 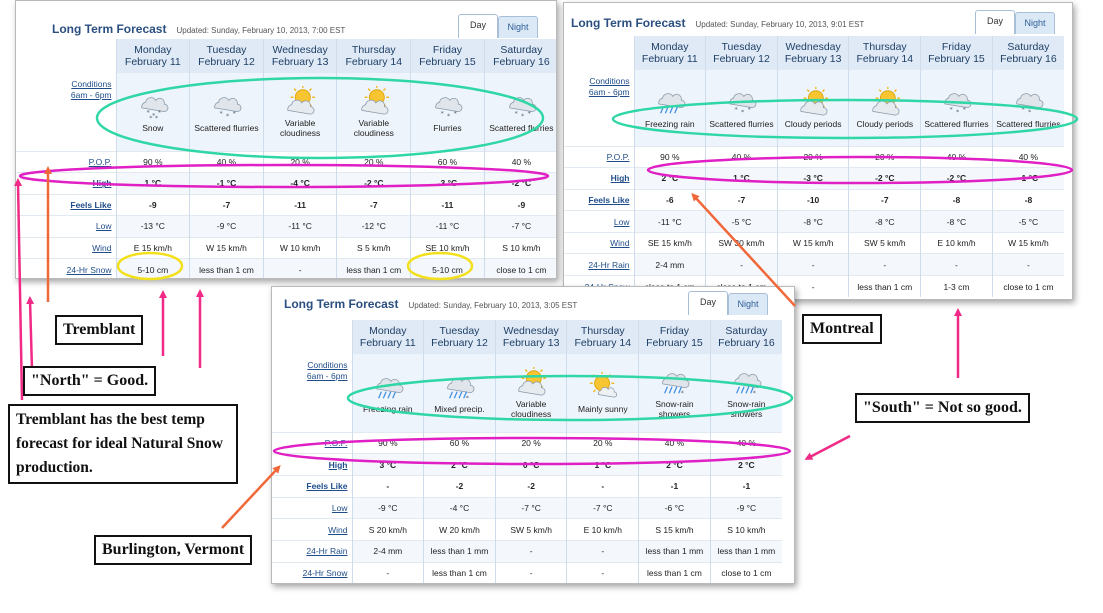 What do you see at coordinates (885, 123) in the screenshot?
I see `condition-text: Cloudy periods` at bounding box center [885, 123].